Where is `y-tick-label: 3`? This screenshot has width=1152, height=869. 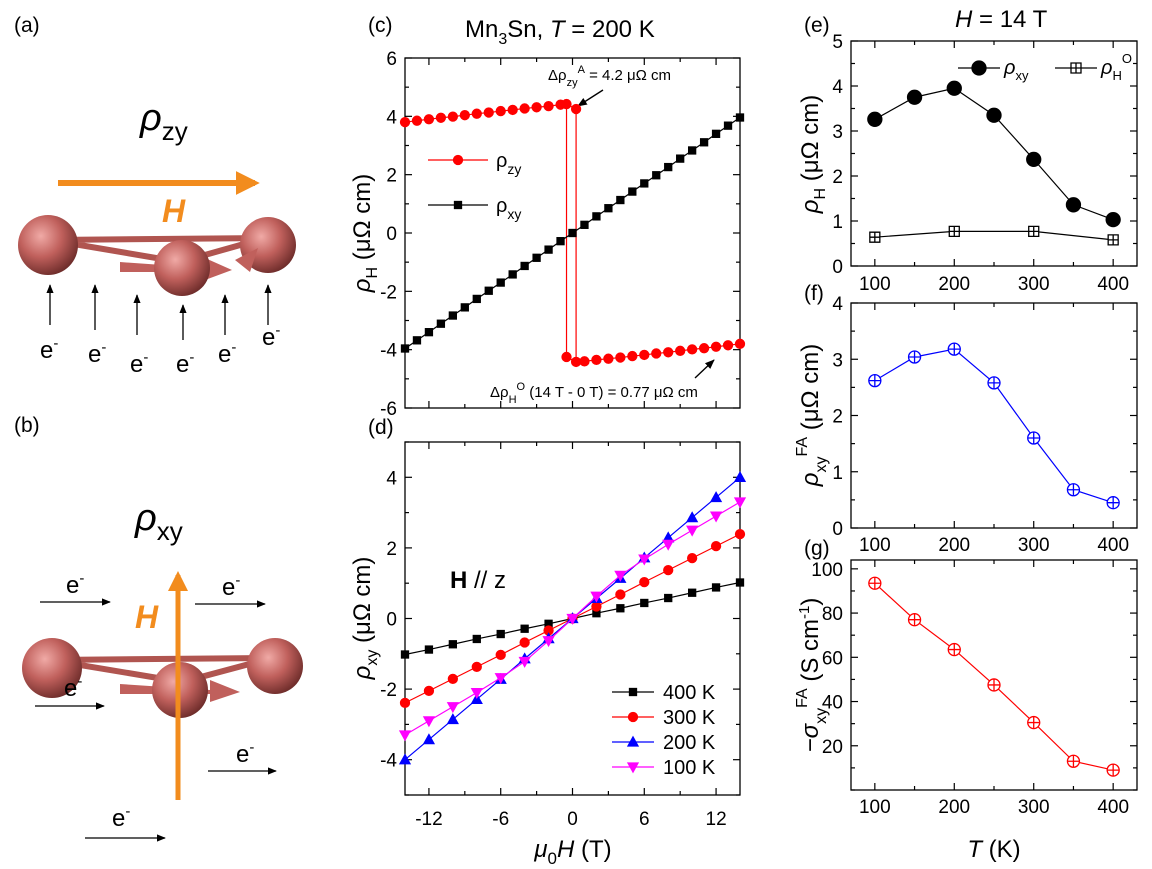
y-tick-label: 3 is located at coordinates (837, 132).